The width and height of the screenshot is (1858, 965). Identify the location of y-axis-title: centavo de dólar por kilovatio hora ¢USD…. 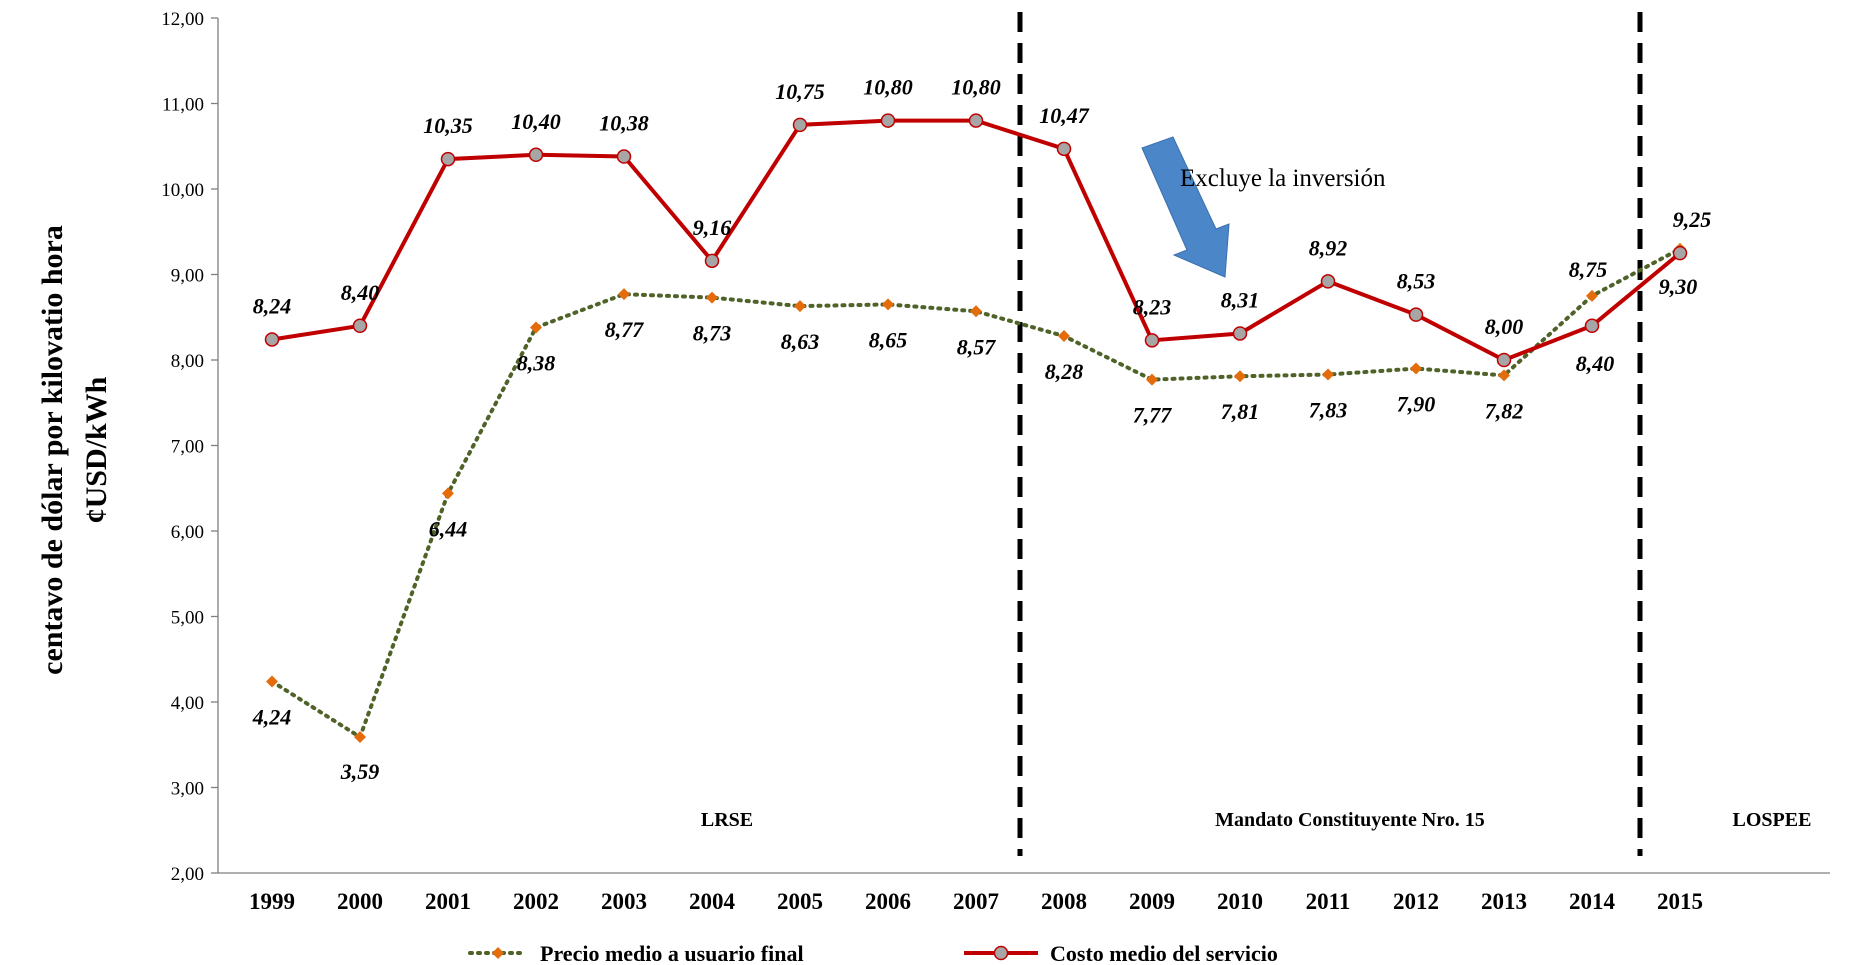
(74, 450).